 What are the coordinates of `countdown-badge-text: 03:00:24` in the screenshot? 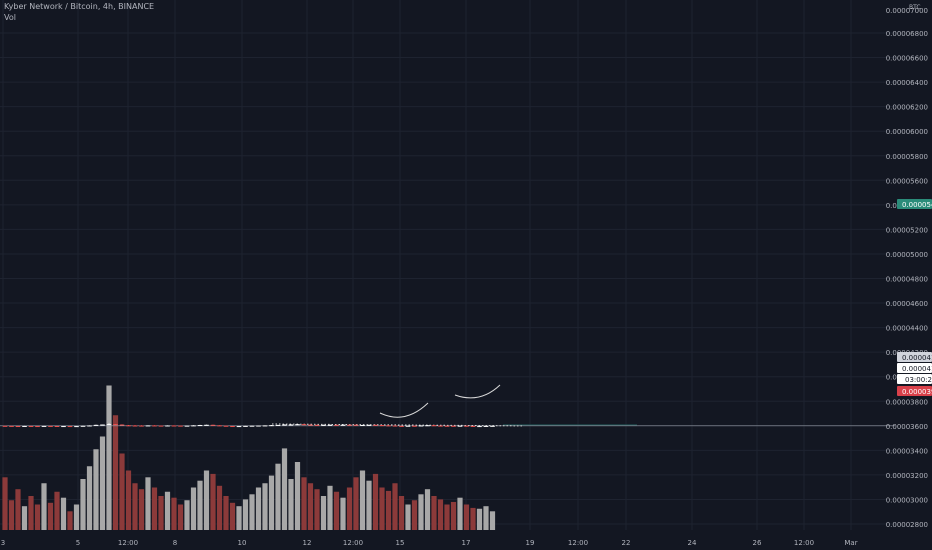 It's located at (918, 380).